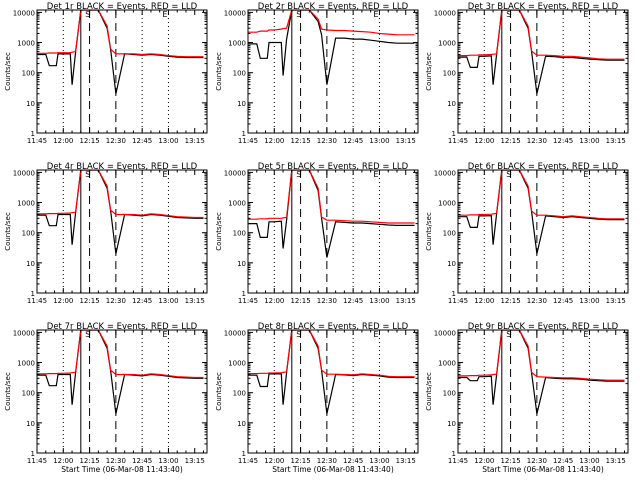 The height and width of the screenshot is (480, 640). Describe the element at coordinates (543, 7) in the screenshot. I see `chart-title: Det 3r BLACK = Events, RED = LLD` at that location.